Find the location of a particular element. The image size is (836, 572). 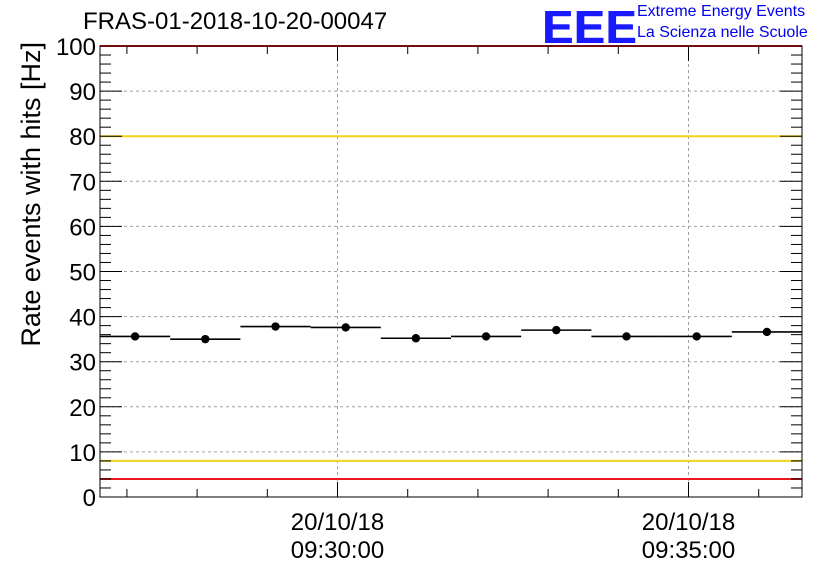

y-tick-label: 20 is located at coordinates (82, 408).